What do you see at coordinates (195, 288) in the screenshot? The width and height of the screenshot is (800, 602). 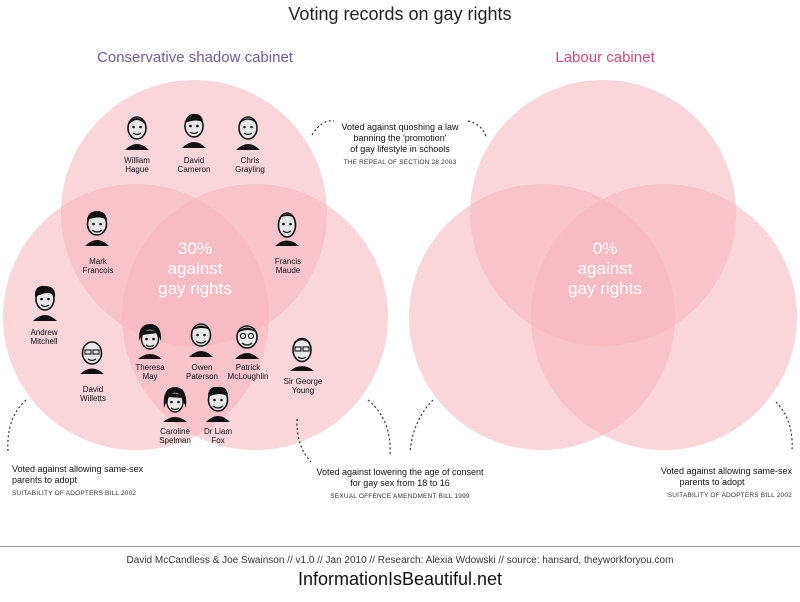 I see `conservative-percent-label: gay rights` at bounding box center [195, 288].